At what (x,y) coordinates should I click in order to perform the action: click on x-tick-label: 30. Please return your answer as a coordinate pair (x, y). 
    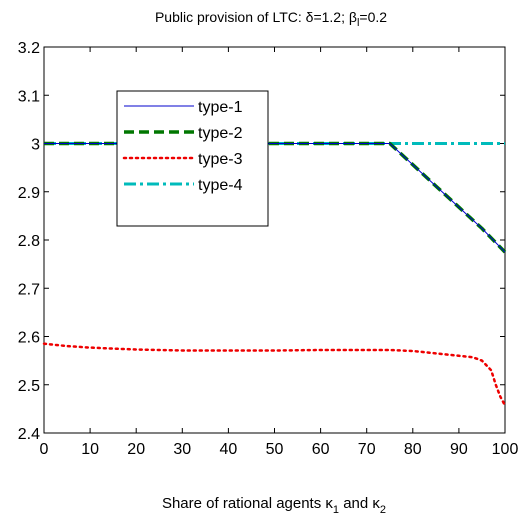
    Looking at the image, I should click on (182, 449).